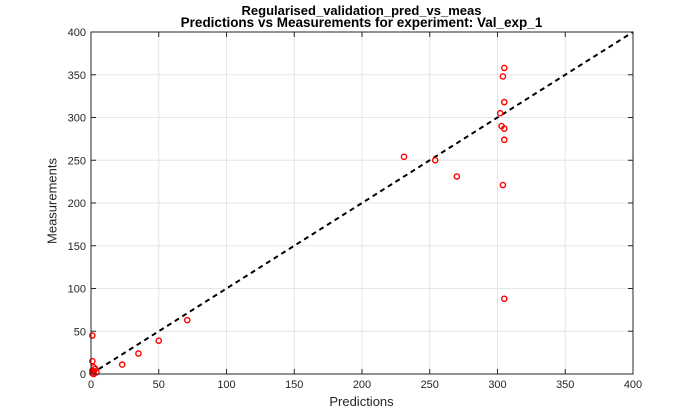 The image size is (700, 420). Describe the element at coordinates (52, 201) in the screenshot. I see `y-axis-label: Measurements` at that location.